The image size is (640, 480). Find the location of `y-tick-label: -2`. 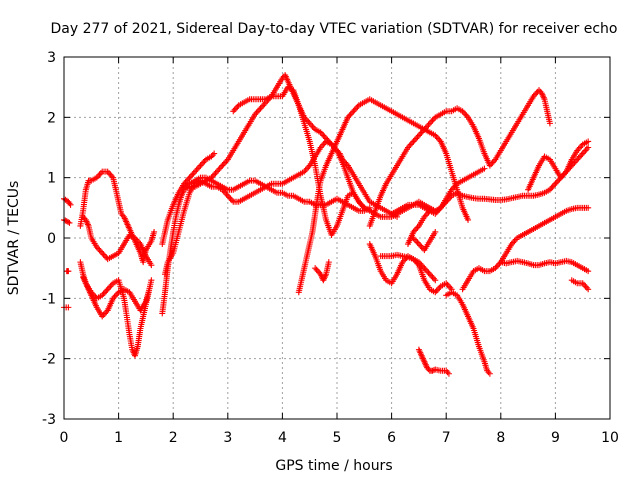

y-tick-label: -2 is located at coordinates (49, 360).